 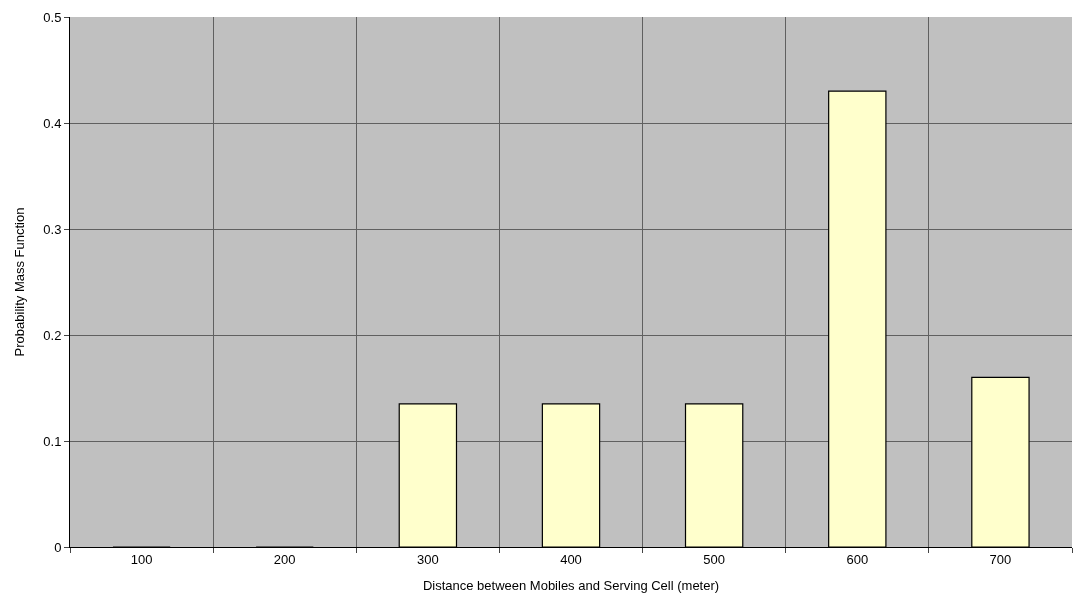 What do you see at coordinates (52, 335) in the screenshot?
I see `y-tick-label: 0.2` at bounding box center [52, 335].